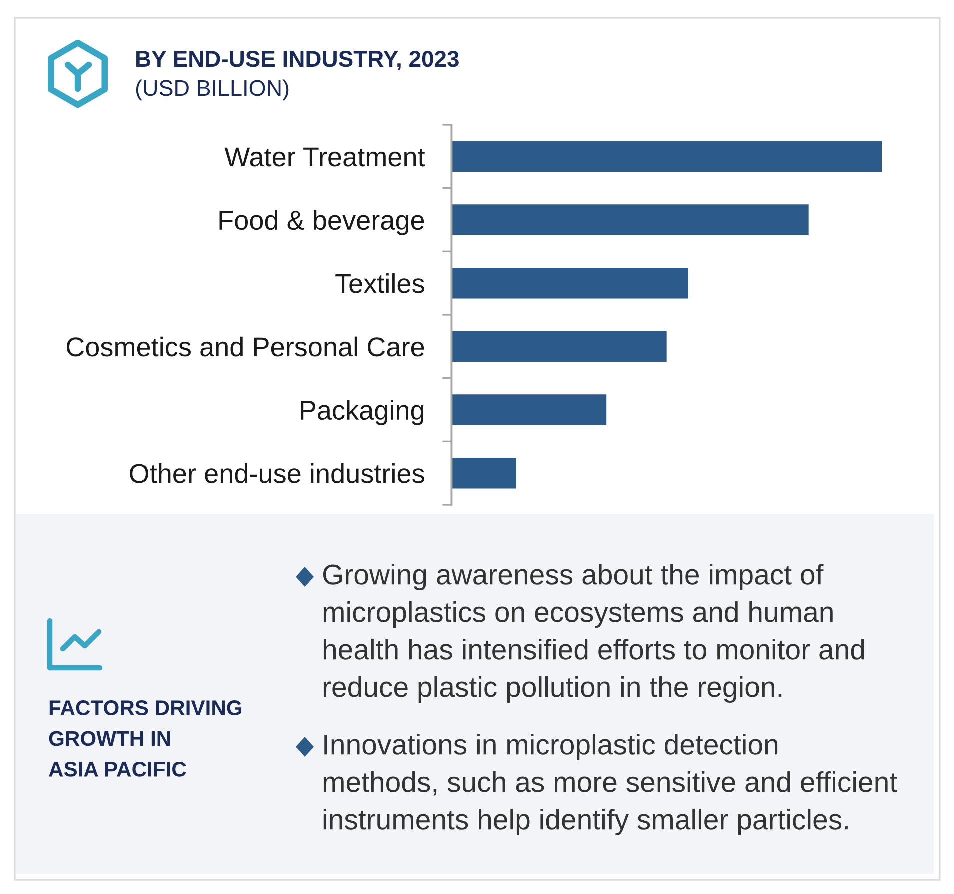  What do you see at coordinates (325, 157) in the screenshot?
I see `y-tick-label: Water Treatment` at bounding box center [325, 157].